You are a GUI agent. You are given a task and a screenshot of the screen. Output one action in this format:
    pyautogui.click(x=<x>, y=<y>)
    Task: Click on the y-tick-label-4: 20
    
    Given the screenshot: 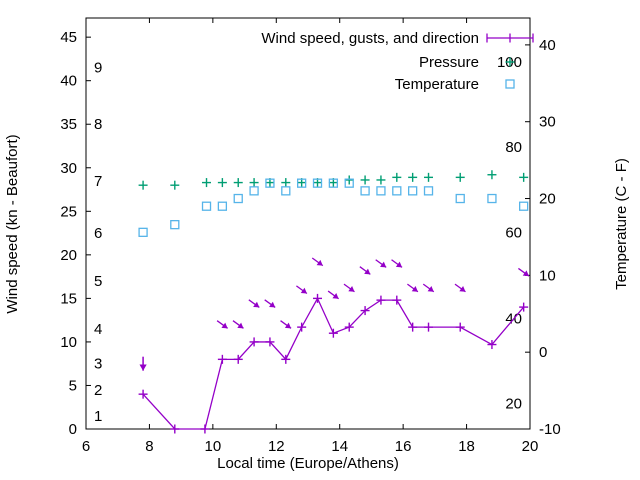 What is the action you would take?
    pyautogui.click(x=68, y=255)
    